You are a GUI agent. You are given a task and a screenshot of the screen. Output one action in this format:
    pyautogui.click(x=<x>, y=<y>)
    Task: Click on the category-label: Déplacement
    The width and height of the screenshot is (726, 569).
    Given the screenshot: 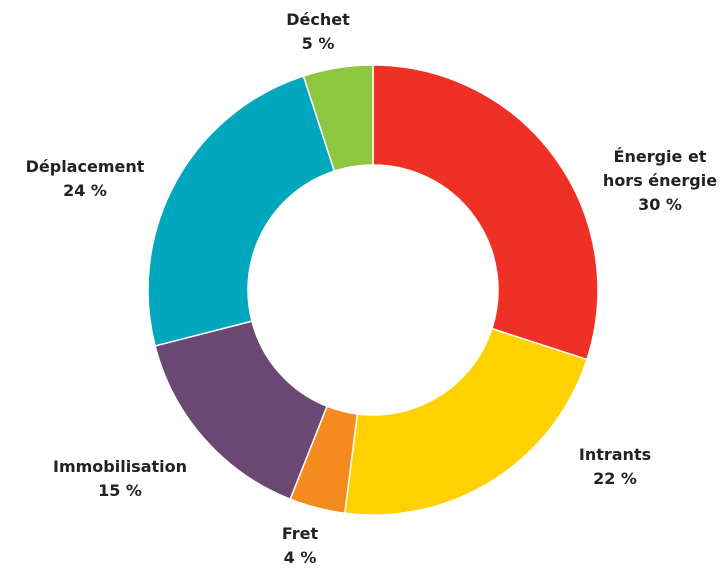 What is the action you would take?
    pyautogui.click(x=85, y=166)
    